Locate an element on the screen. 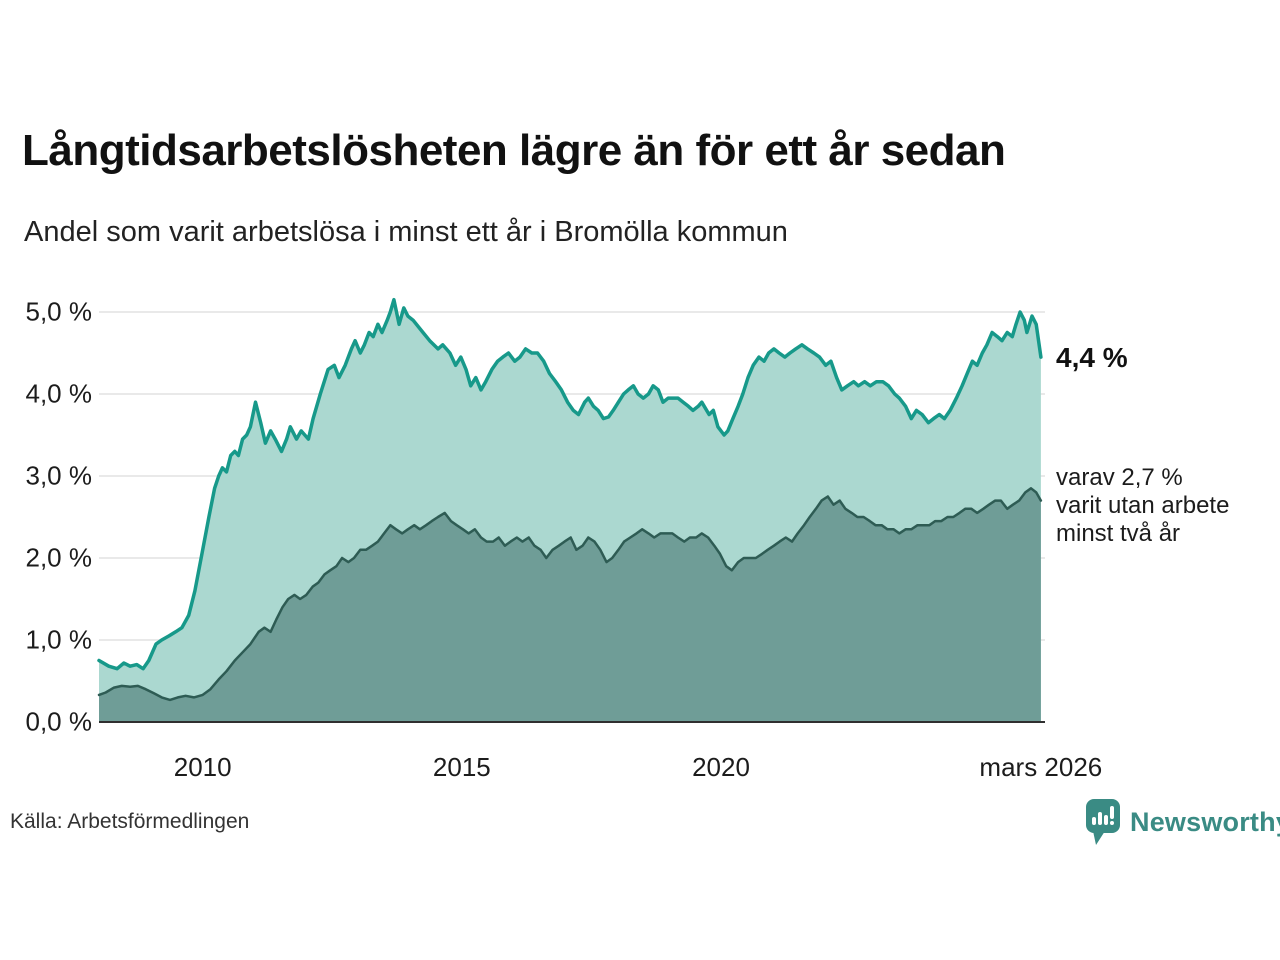 This screenshot has height=960, width=1280. x-tick-label: 2020 is located at coordinates (721, 767).